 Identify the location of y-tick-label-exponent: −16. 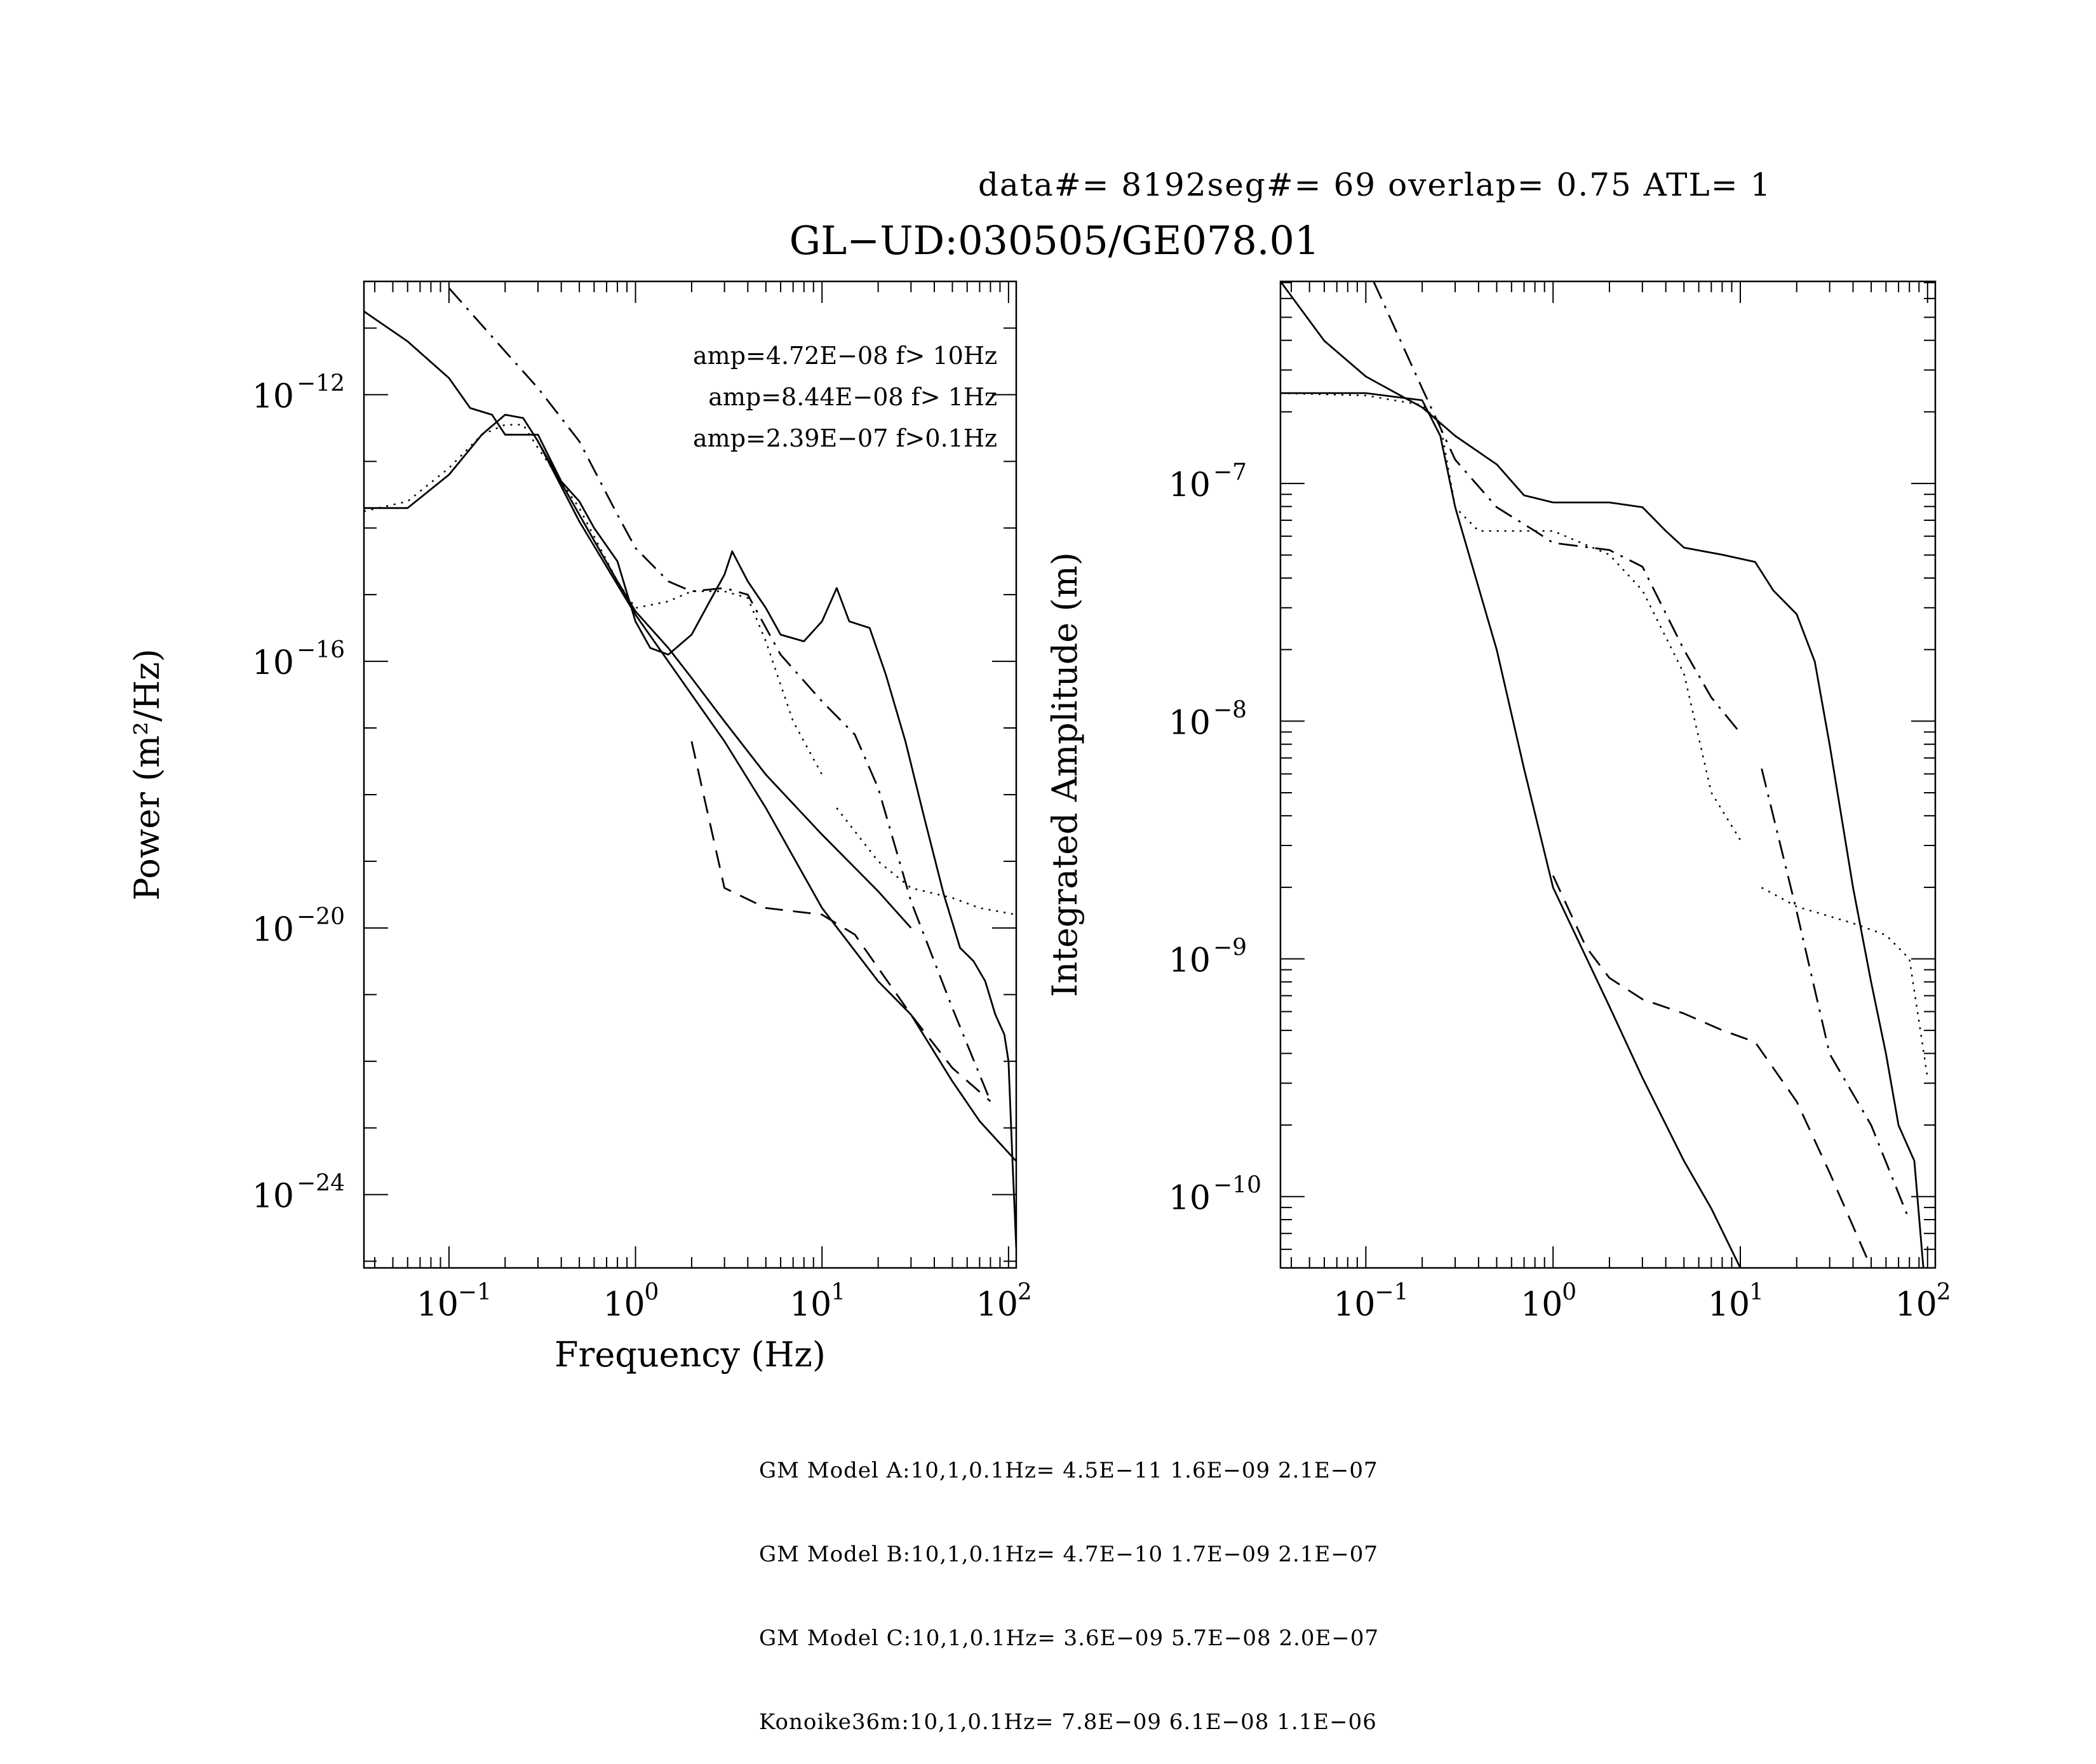
(321, 650).